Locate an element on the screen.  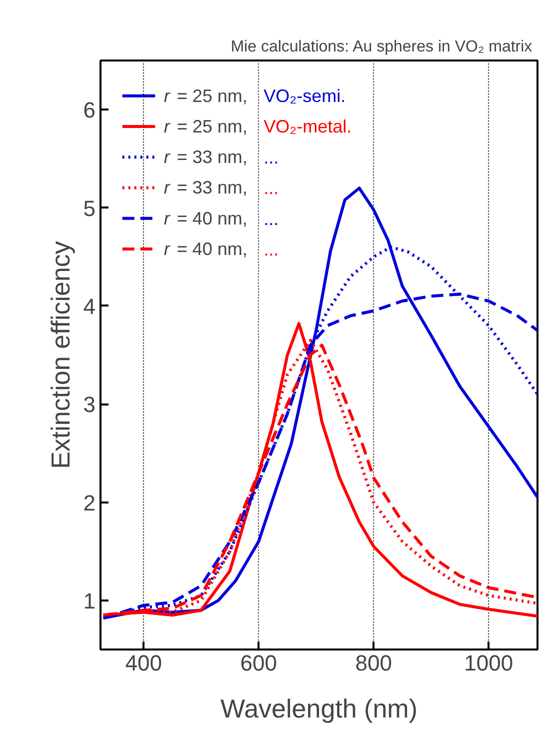
y-axis-title: Extinction efficiency is located at coordinates (60, 355).